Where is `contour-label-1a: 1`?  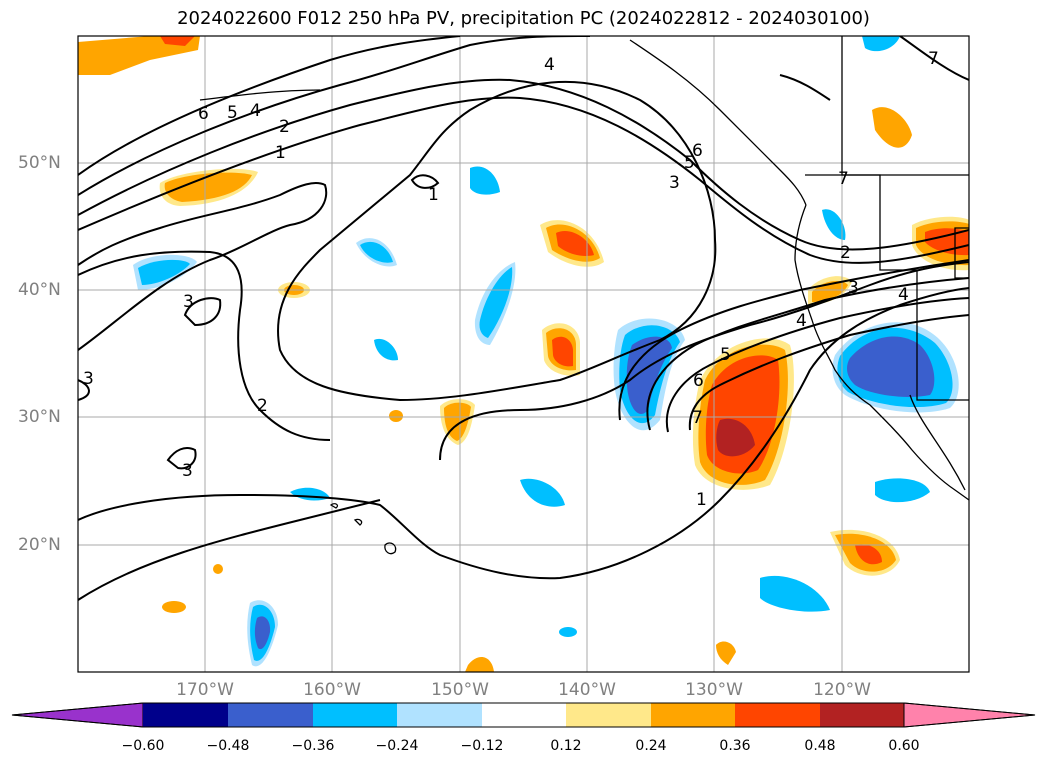
contour-label-1a: 1 is located at coordinates (280, 153).